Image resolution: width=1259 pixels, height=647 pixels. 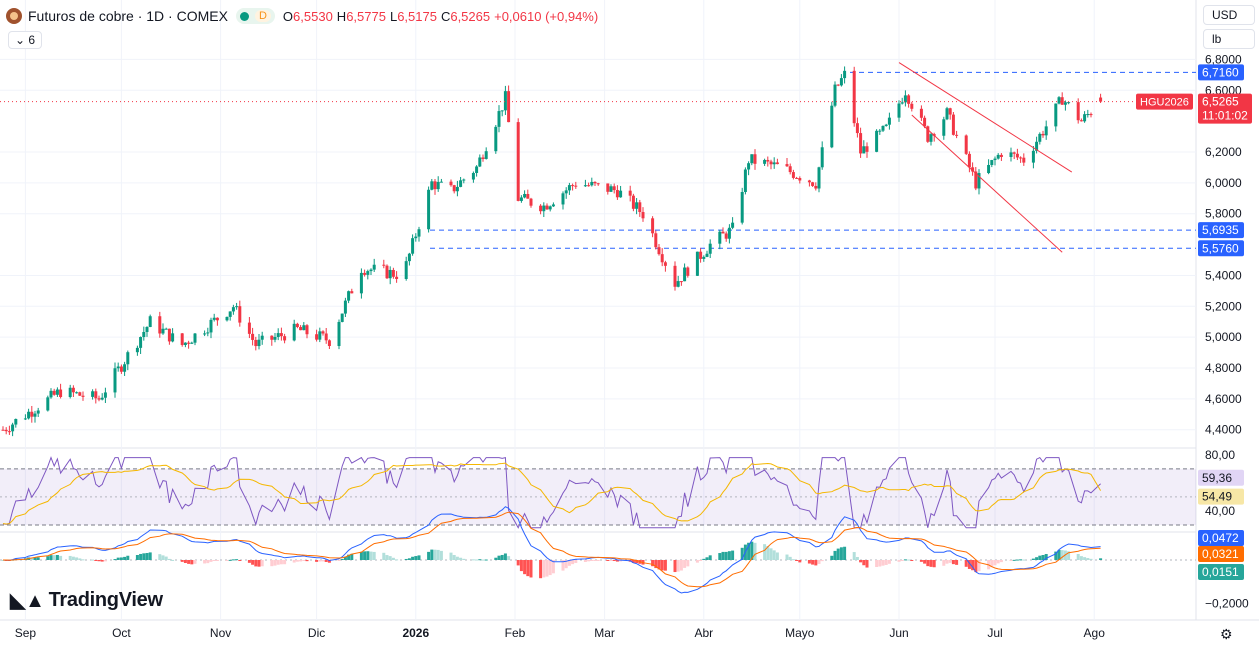 What do you see at coordinates (86, 600) in the screenshot?
I see `tradingview-logo: ◣▲ TradingView` at bounding box center [86, 600].